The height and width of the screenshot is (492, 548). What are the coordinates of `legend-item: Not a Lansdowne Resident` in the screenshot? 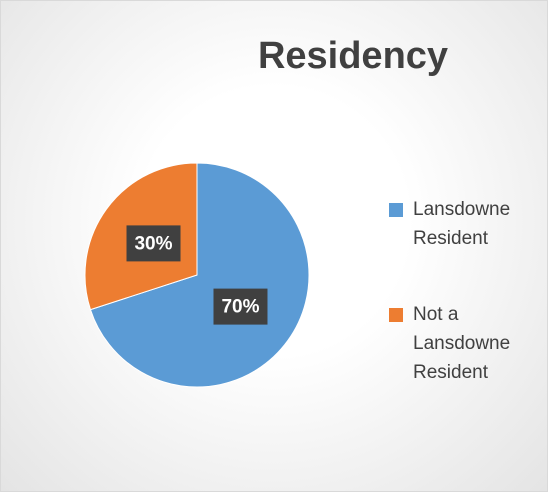 It's located at (464, 343).